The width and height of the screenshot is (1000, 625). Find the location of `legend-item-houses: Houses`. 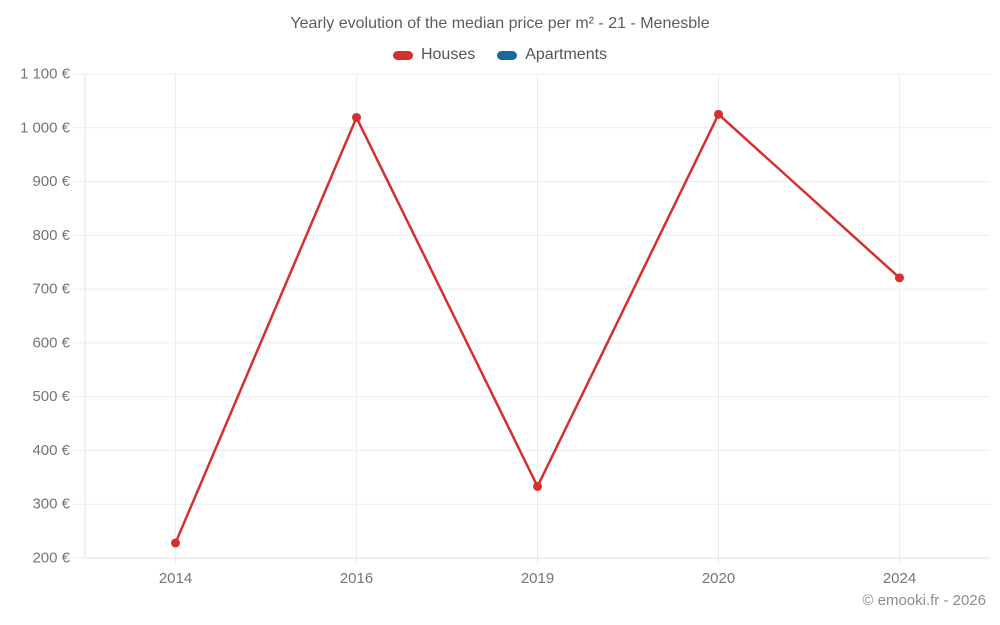

legend-item-houses: Houses is located at coordinates (434, 55).